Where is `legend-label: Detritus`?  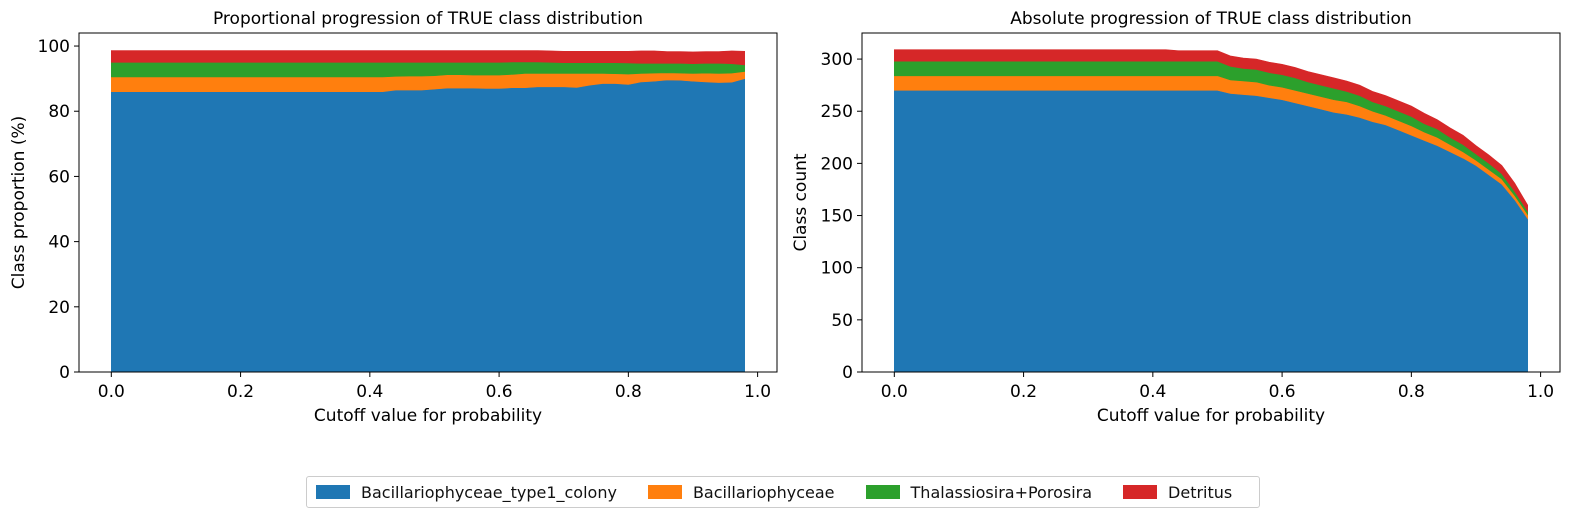
legend-label: Detritus is located at coordinates (1200, 492).